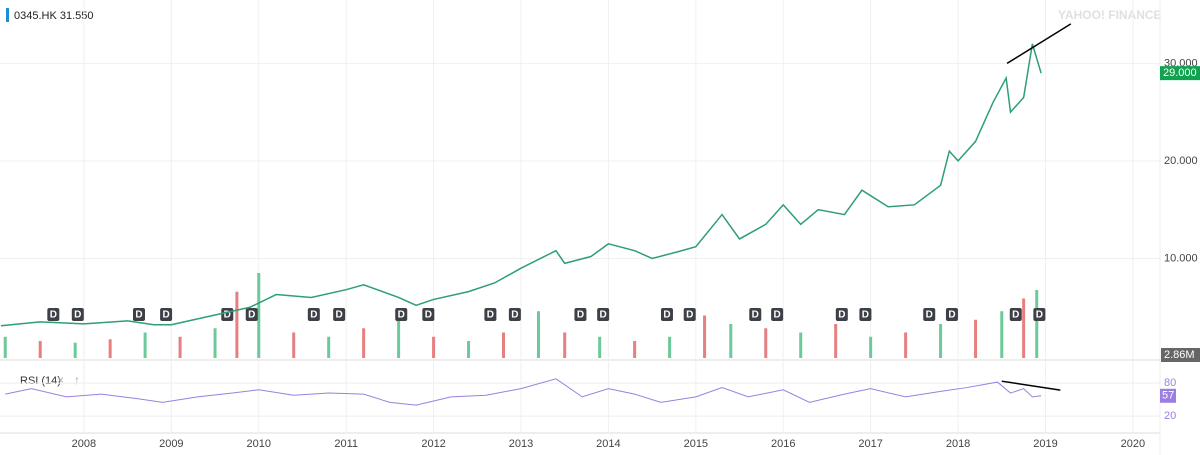  Describe the element at coordinates (523, 392) in the screenshot. I see `rsi-line` at that location.